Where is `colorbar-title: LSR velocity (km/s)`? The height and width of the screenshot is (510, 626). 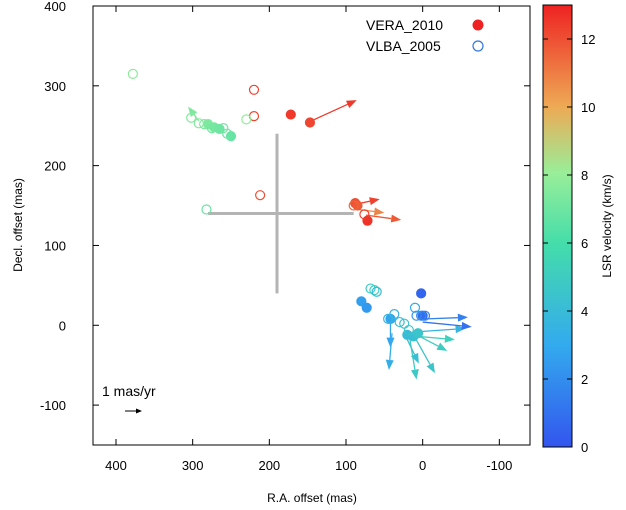 colorbar-title: LSR velocity (km/s) is located at coordinates (607, 225).